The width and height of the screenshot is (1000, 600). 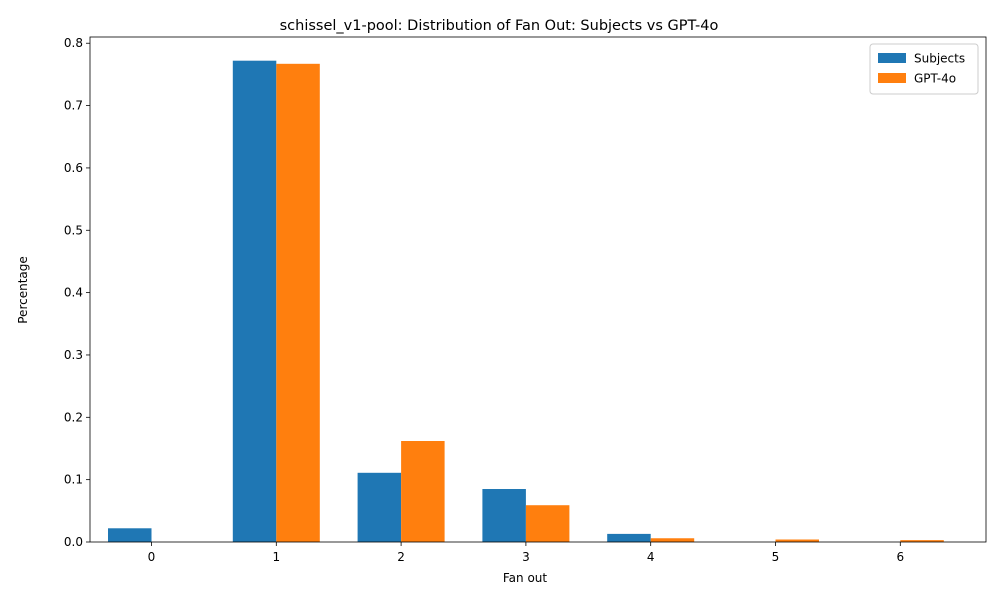 I want to click on x-tick-label: 3, so click(x=526, y=557).